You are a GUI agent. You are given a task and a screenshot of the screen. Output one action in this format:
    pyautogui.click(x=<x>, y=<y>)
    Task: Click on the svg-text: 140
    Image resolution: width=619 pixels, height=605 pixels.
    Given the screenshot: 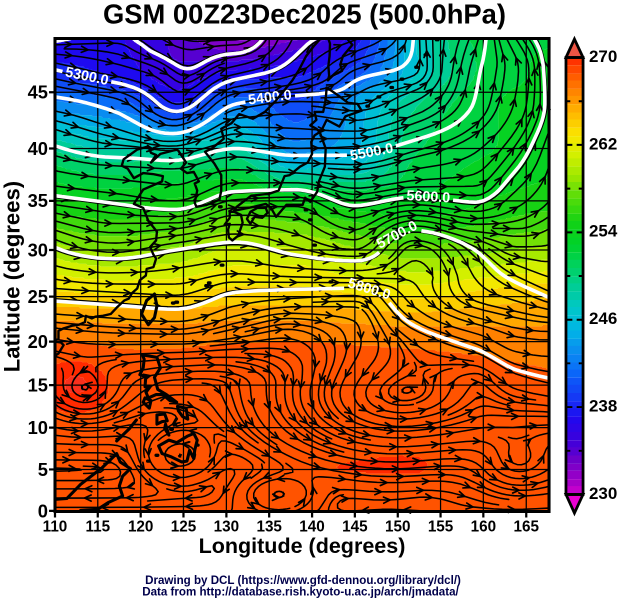 What is the action you would take?
    pyautogui.click(x=311, y=527)
    